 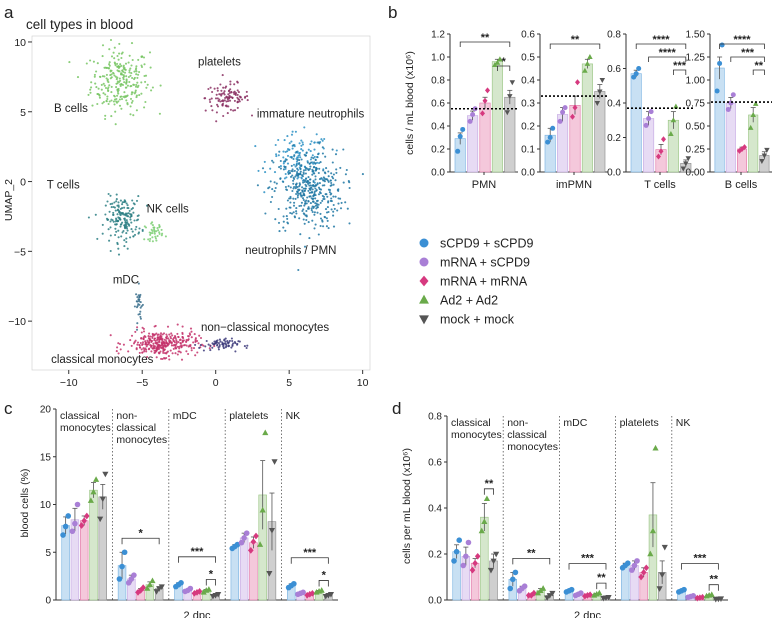 What do you see at coordinates (741, 185) in the screenshot?
I see `b-xlabel: B cells` at bounding box center [741, 185].